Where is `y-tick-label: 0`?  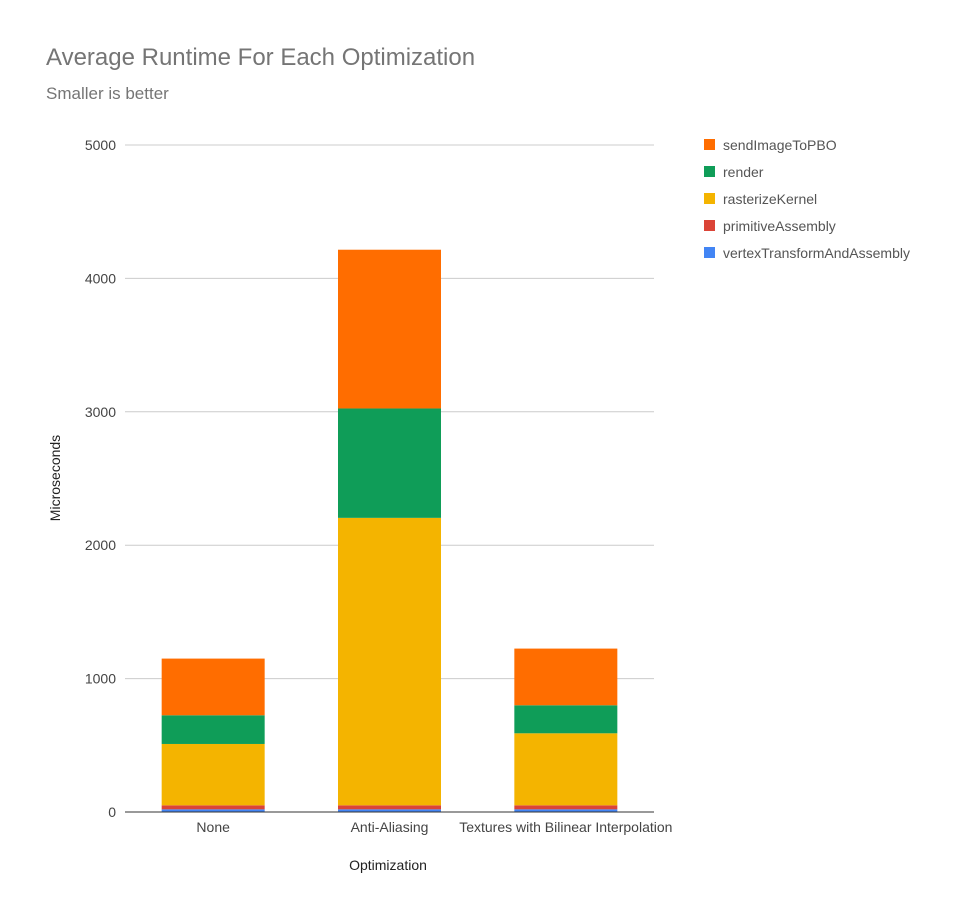 y-tick-label: 0 is located at coordinates (112, 812).